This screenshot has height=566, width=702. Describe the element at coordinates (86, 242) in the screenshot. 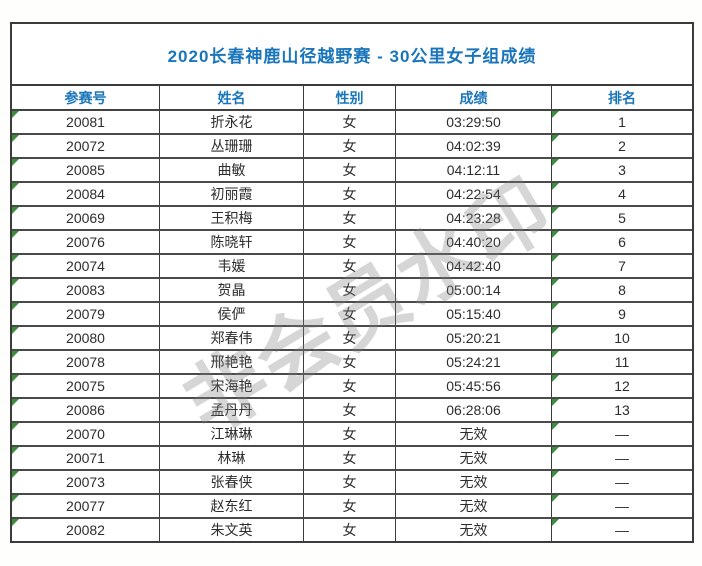

I see `cell-bib: 20076` at that location.